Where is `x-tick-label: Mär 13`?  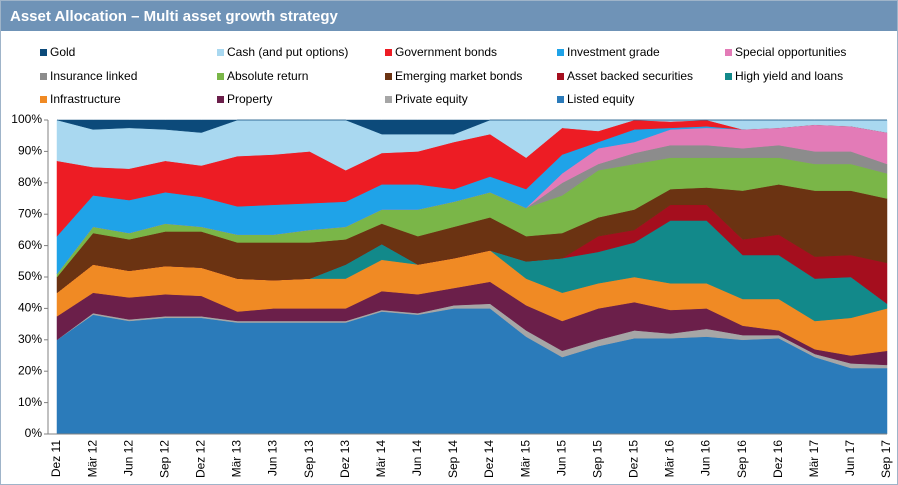
x-tick-label: Mär 13 is located at coordinates (237, 459).